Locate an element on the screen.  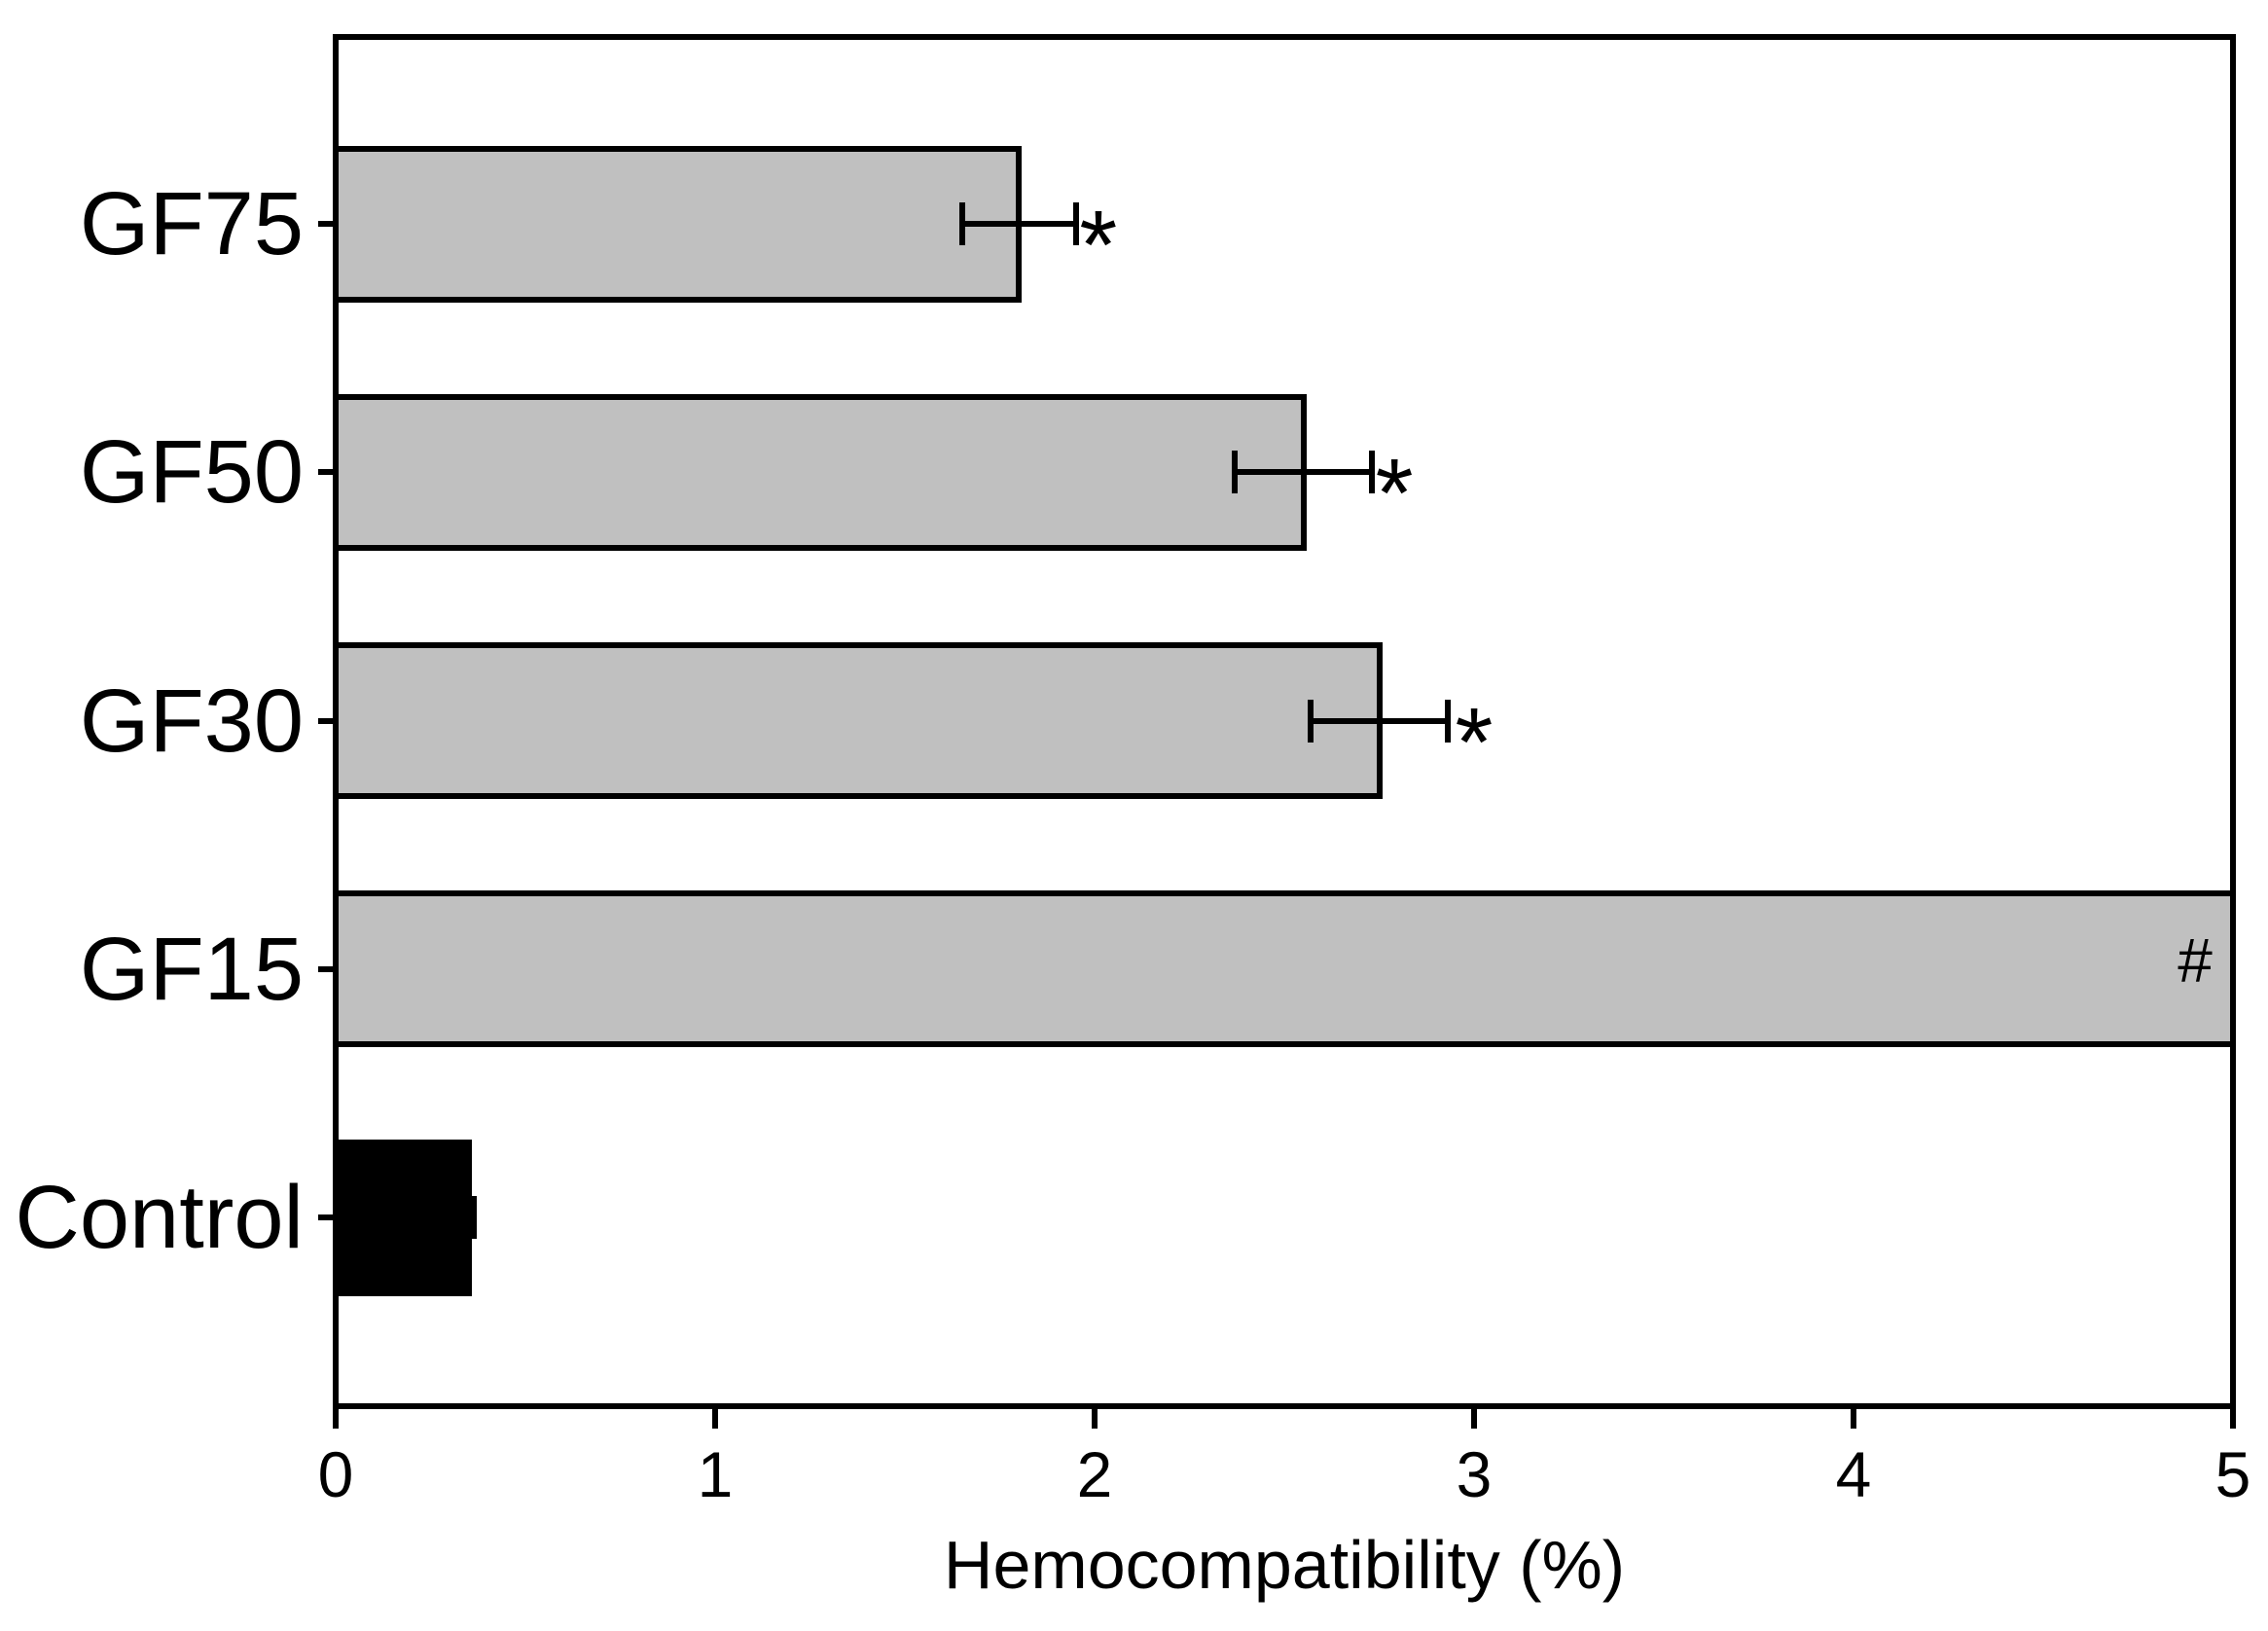
error-bar-gf75 is located at coordinates (1018, 224).